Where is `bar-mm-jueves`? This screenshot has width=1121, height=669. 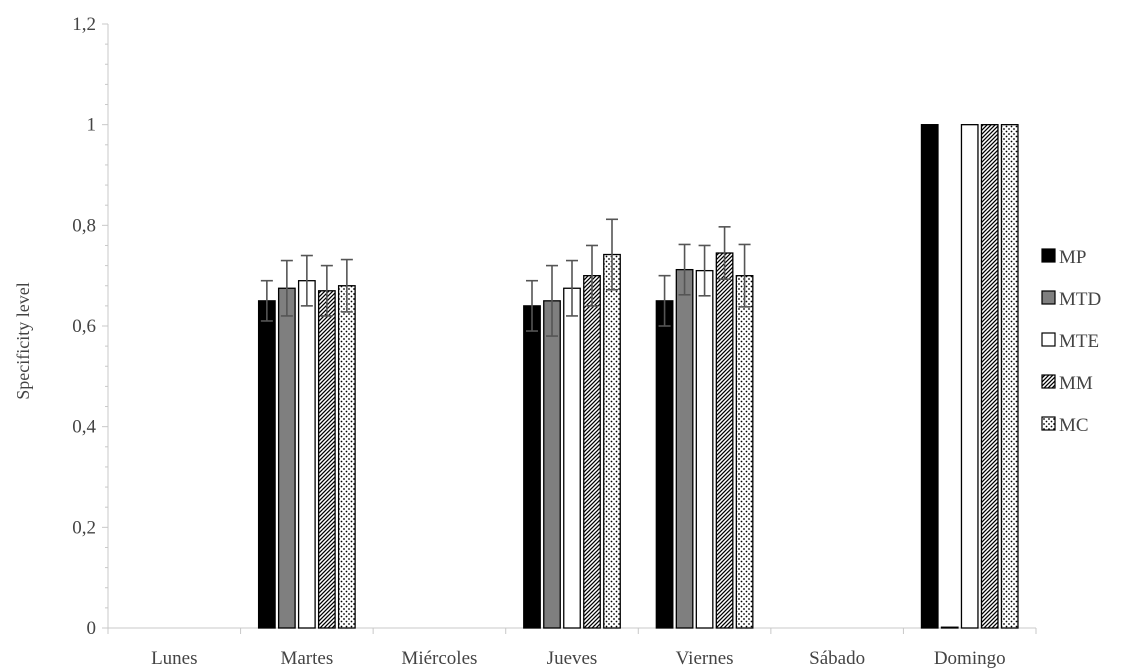
bar-mm-jueves is located at coordinates (592, 452).